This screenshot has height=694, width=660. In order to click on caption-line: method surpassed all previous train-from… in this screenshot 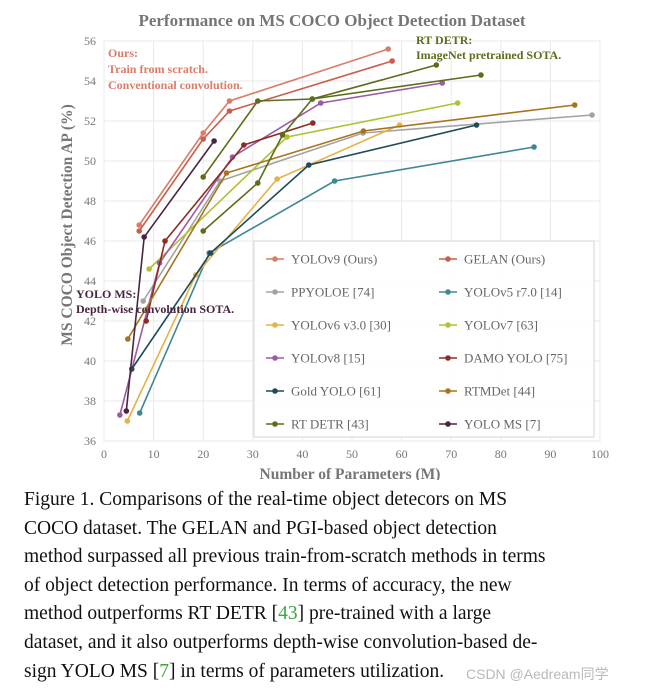, I will do `click(285, 557)`.